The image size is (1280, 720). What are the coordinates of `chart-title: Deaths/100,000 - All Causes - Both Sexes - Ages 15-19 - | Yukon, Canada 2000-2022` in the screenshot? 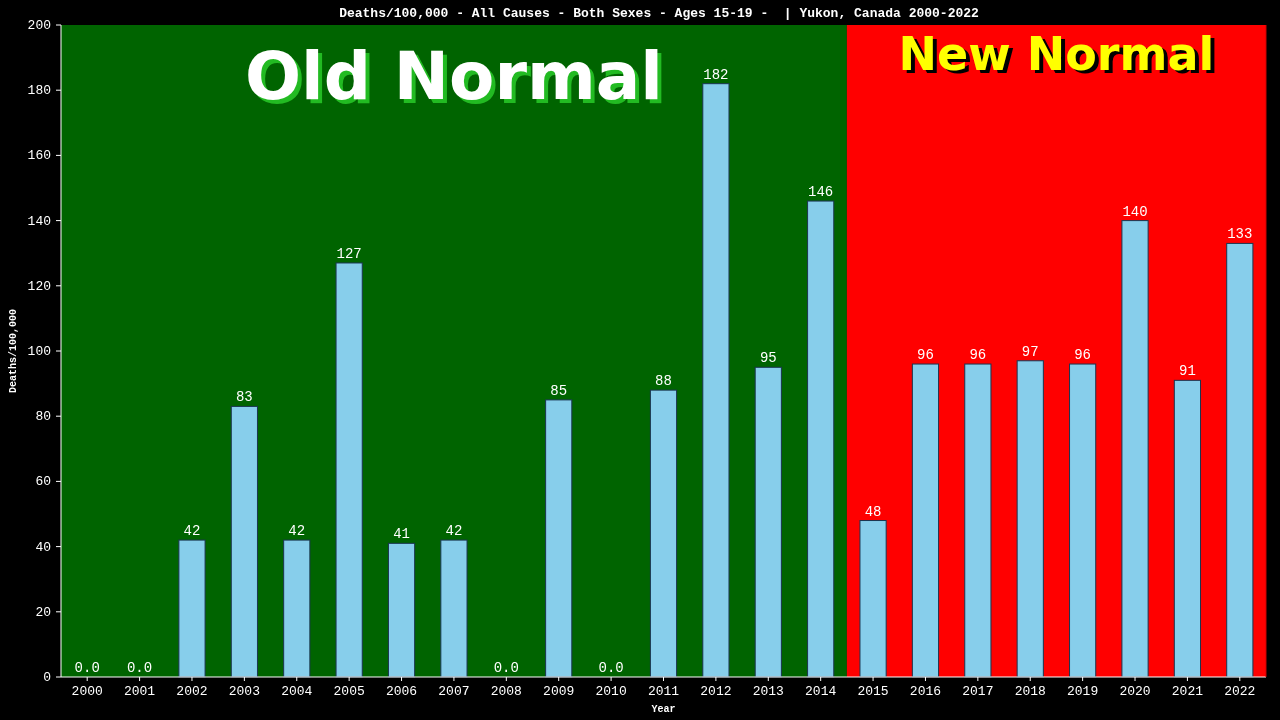 It's located at (659, 13).